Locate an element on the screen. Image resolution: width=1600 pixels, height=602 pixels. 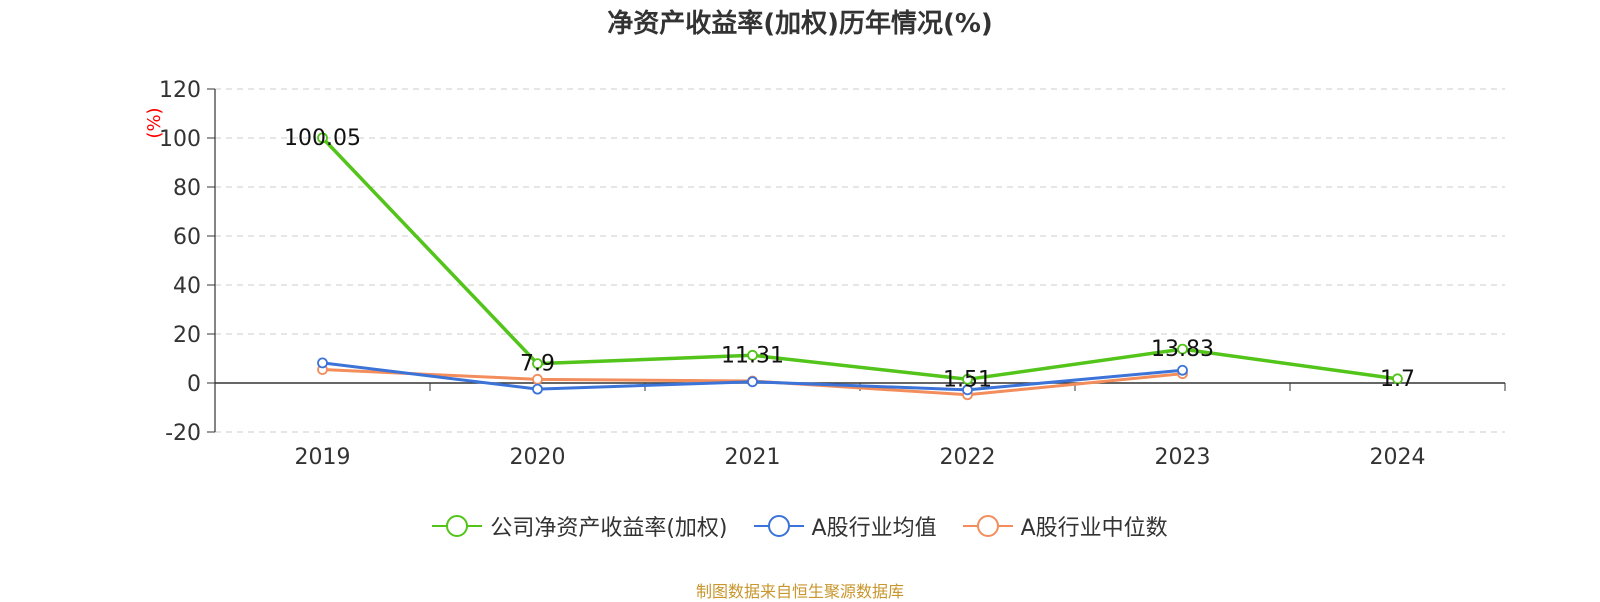
y-tick-label: 60 is located at coordinates (187, 237).